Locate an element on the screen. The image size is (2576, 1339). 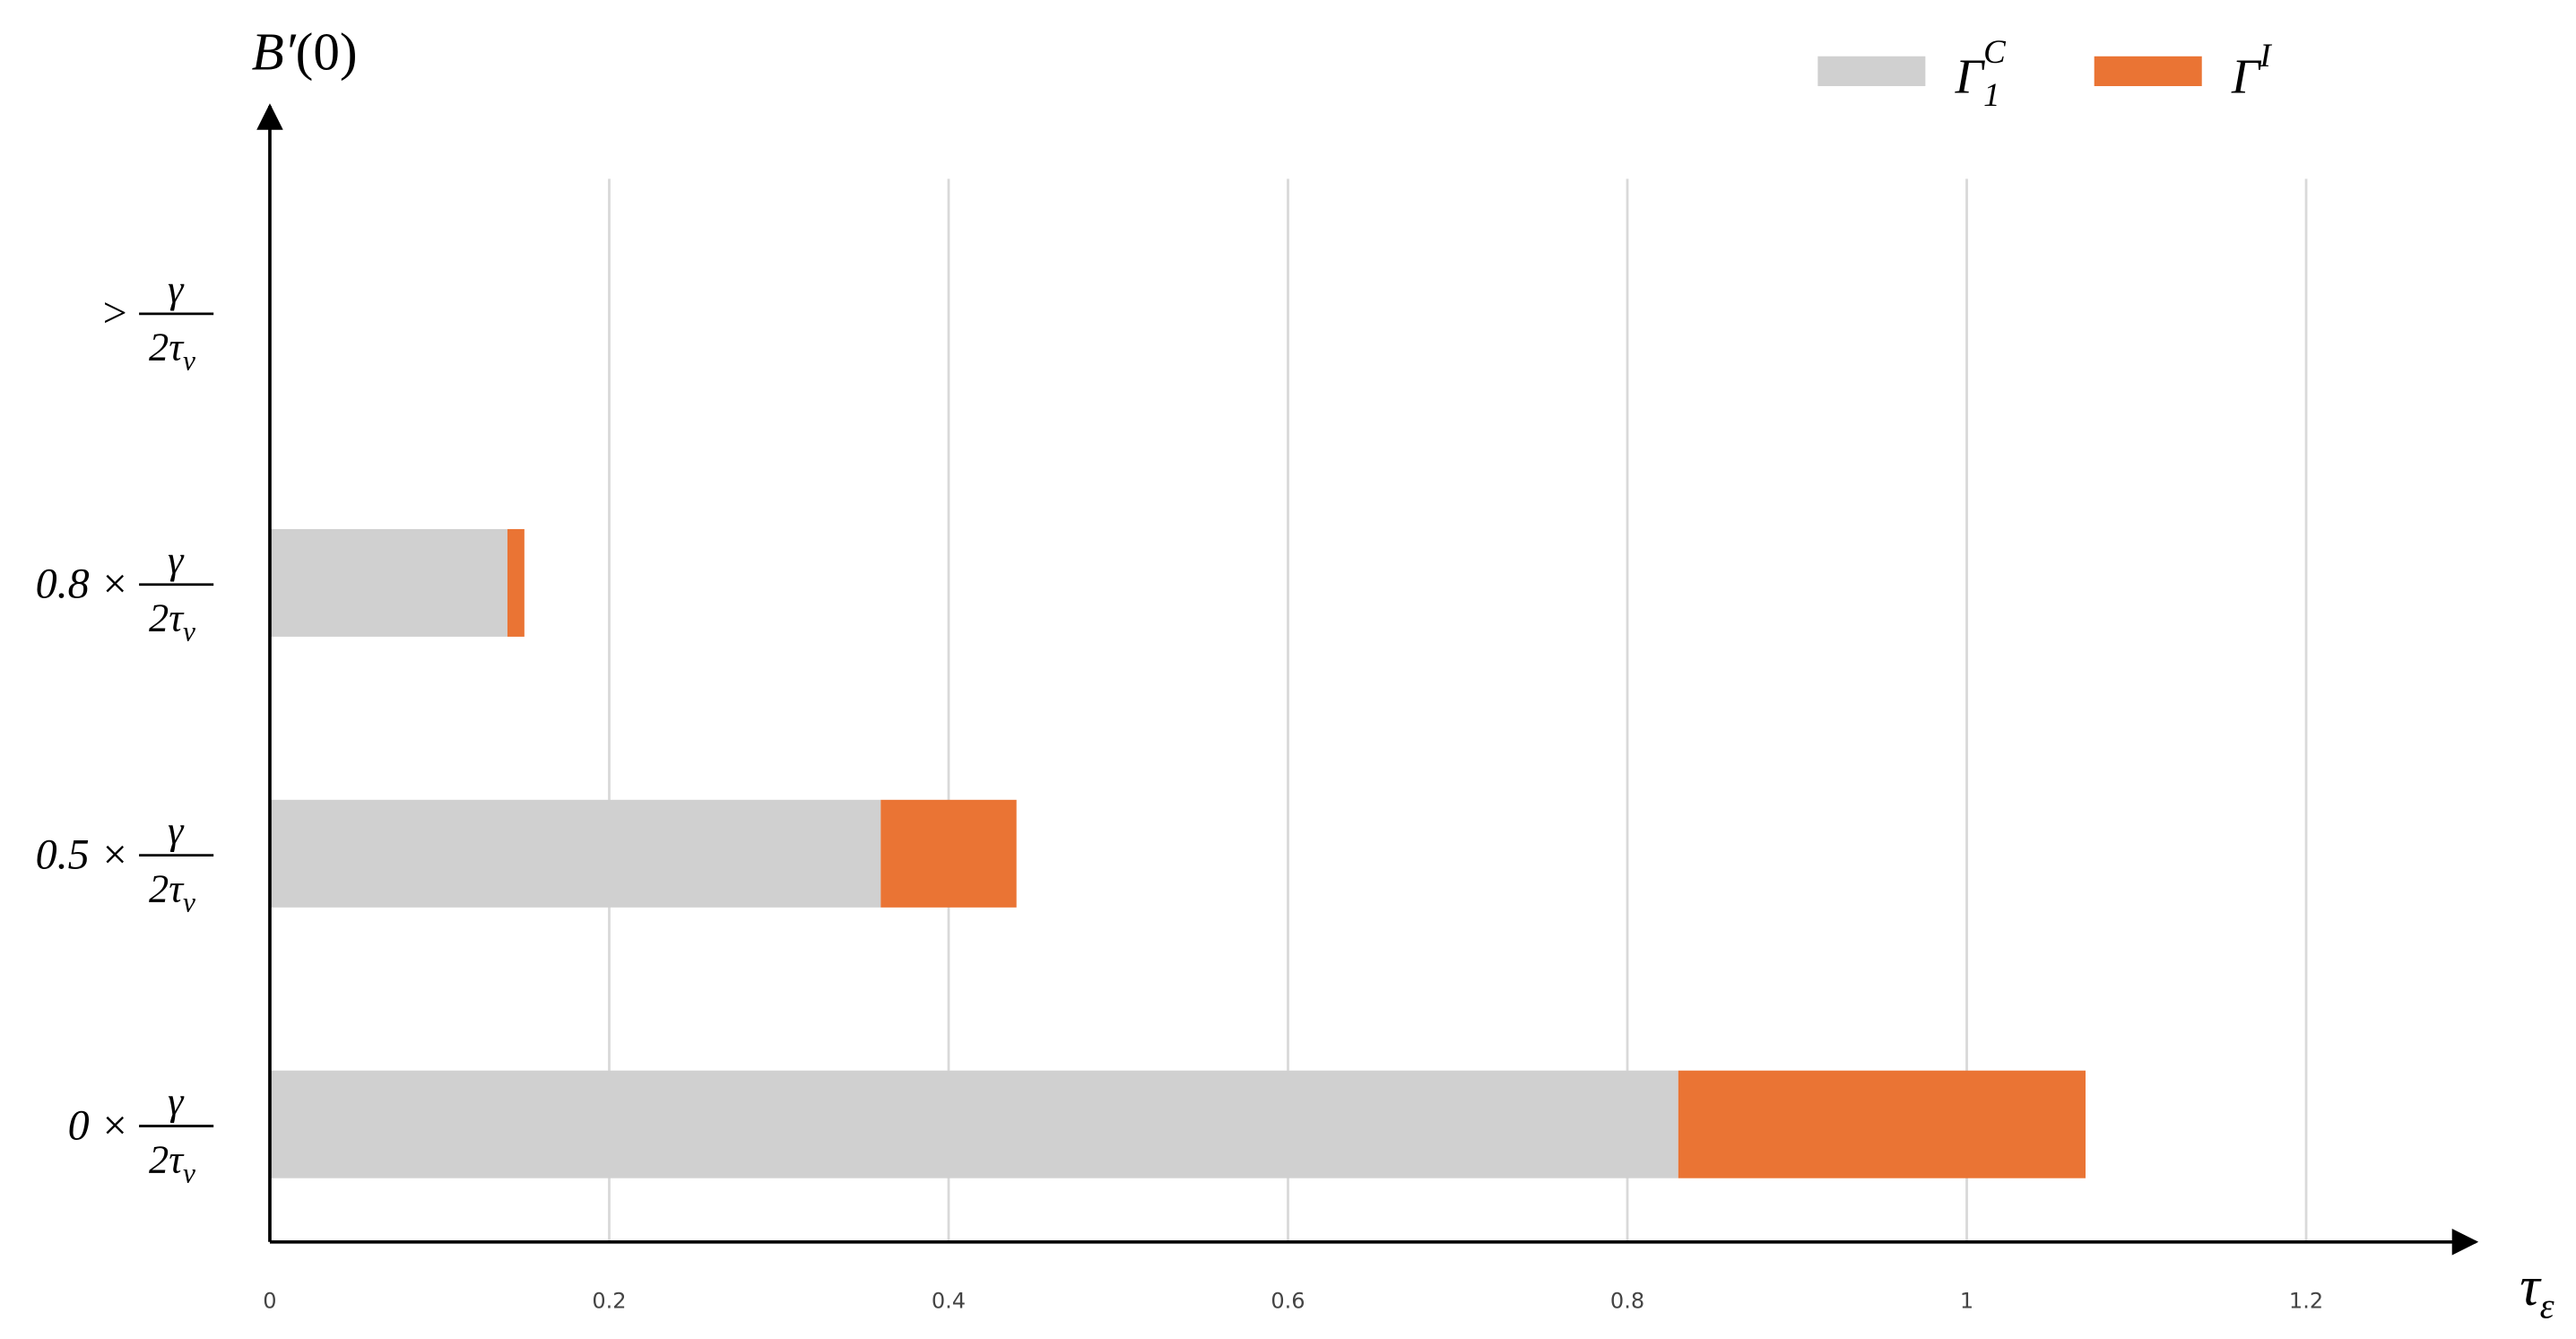
y-axis-label: B′(0) is located at coordinates (305, 52).